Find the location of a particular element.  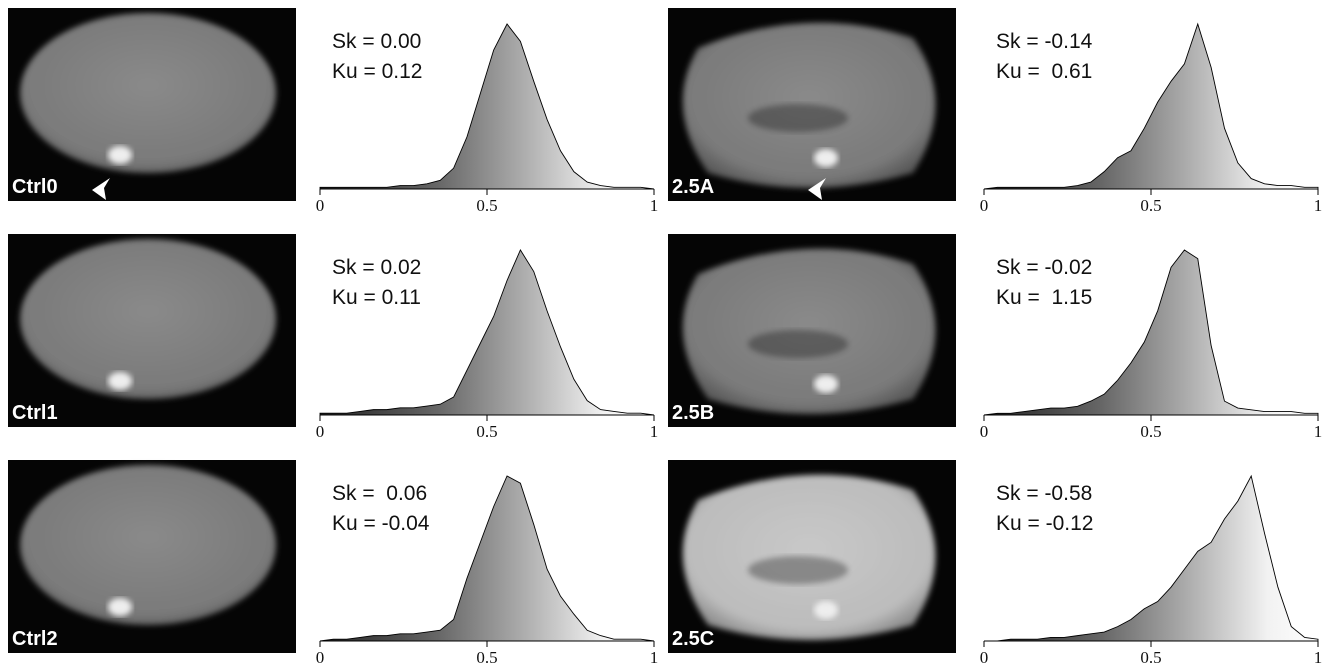

annotation: Ku = 0.12 is located at coordinates (377, 71).